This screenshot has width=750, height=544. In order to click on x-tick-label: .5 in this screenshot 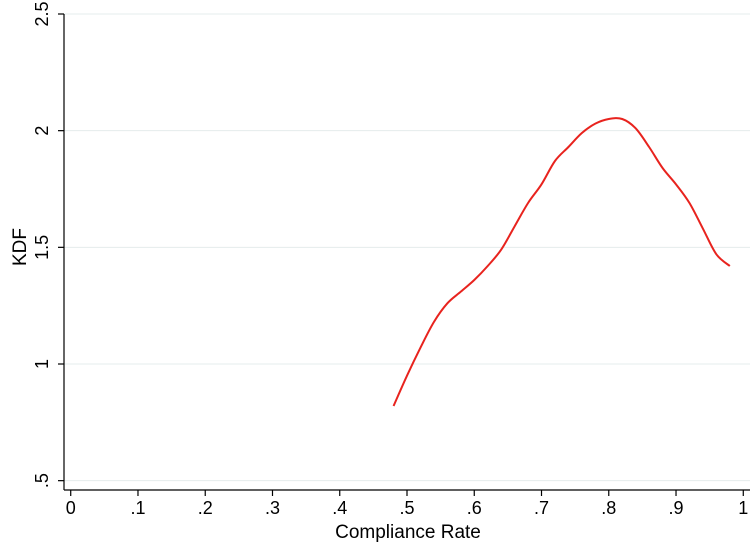, I will do `click(406, 508)`.